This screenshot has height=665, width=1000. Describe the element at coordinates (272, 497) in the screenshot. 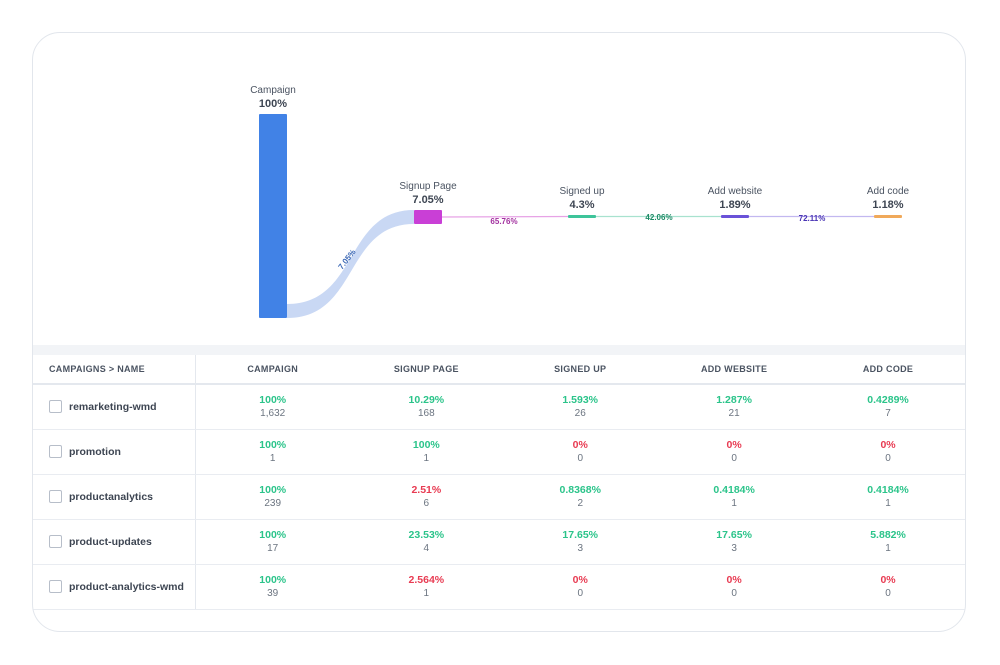

I see `step-cell: 100% 239` at that location.